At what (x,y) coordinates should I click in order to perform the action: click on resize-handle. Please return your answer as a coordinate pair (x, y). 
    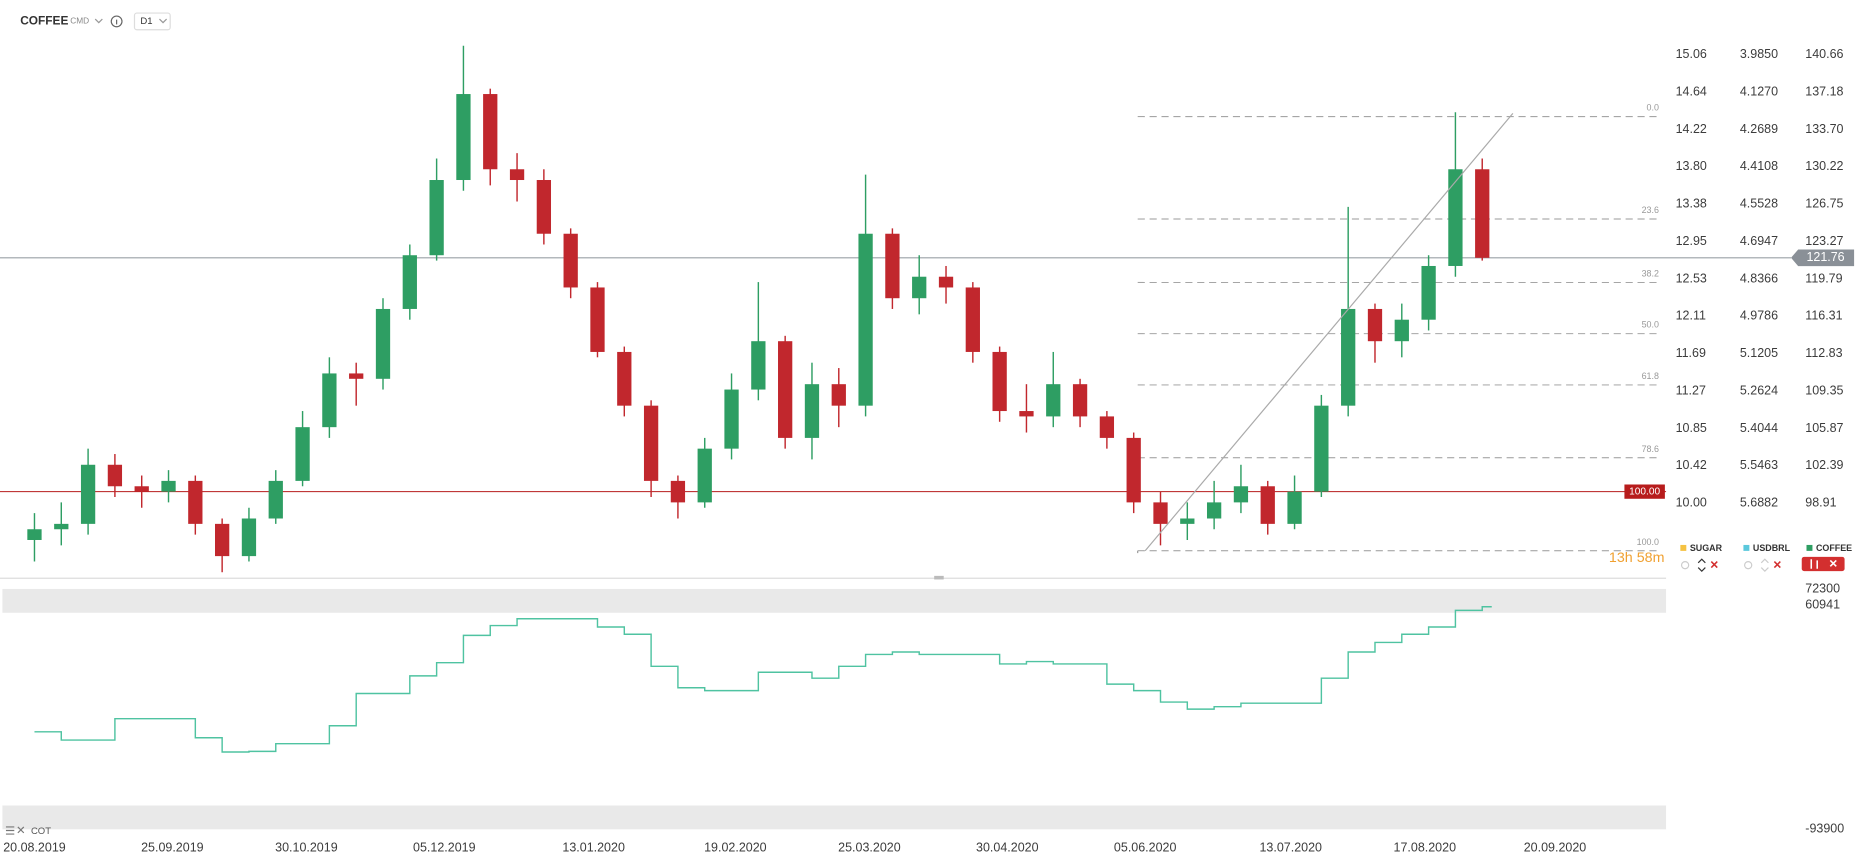
    Looking at the image, I should click on (939, 577).